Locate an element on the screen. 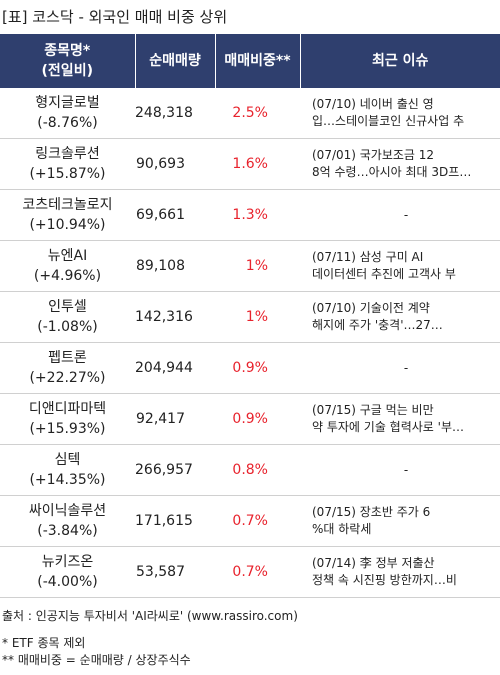  net-volume: 69,661 is located at coordinates (175, 215).